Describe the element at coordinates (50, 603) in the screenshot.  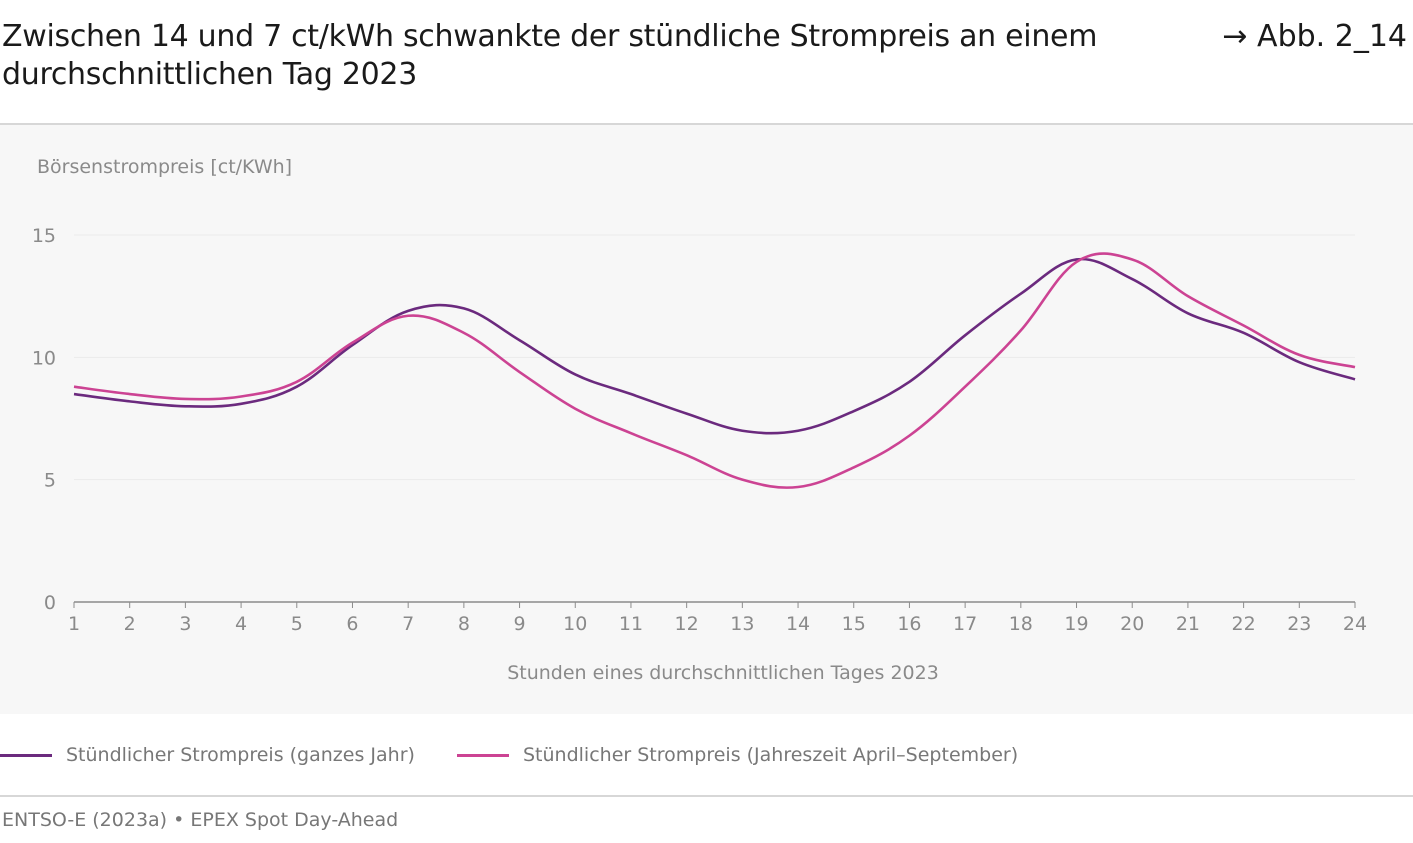
I see `y-tick-label: 0` at that location.